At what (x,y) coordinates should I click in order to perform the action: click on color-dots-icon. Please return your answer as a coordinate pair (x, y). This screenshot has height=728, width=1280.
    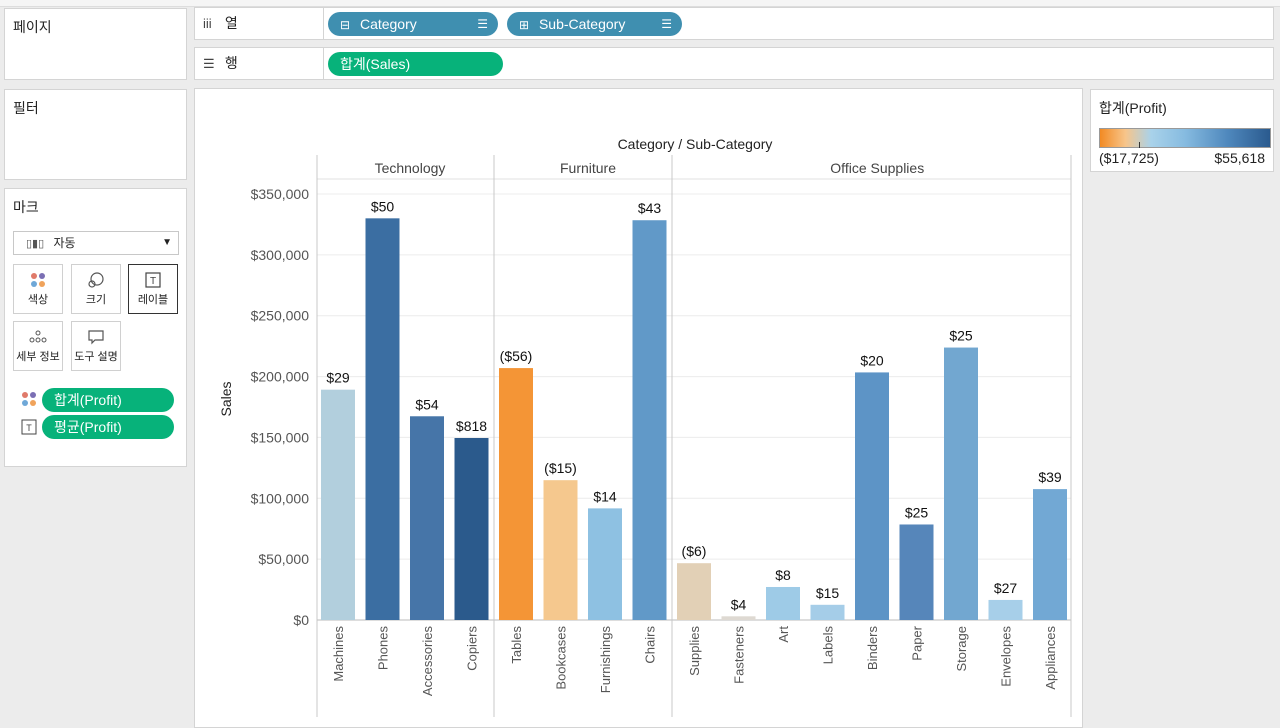
    Looking at the image, I should click on (38, 278).